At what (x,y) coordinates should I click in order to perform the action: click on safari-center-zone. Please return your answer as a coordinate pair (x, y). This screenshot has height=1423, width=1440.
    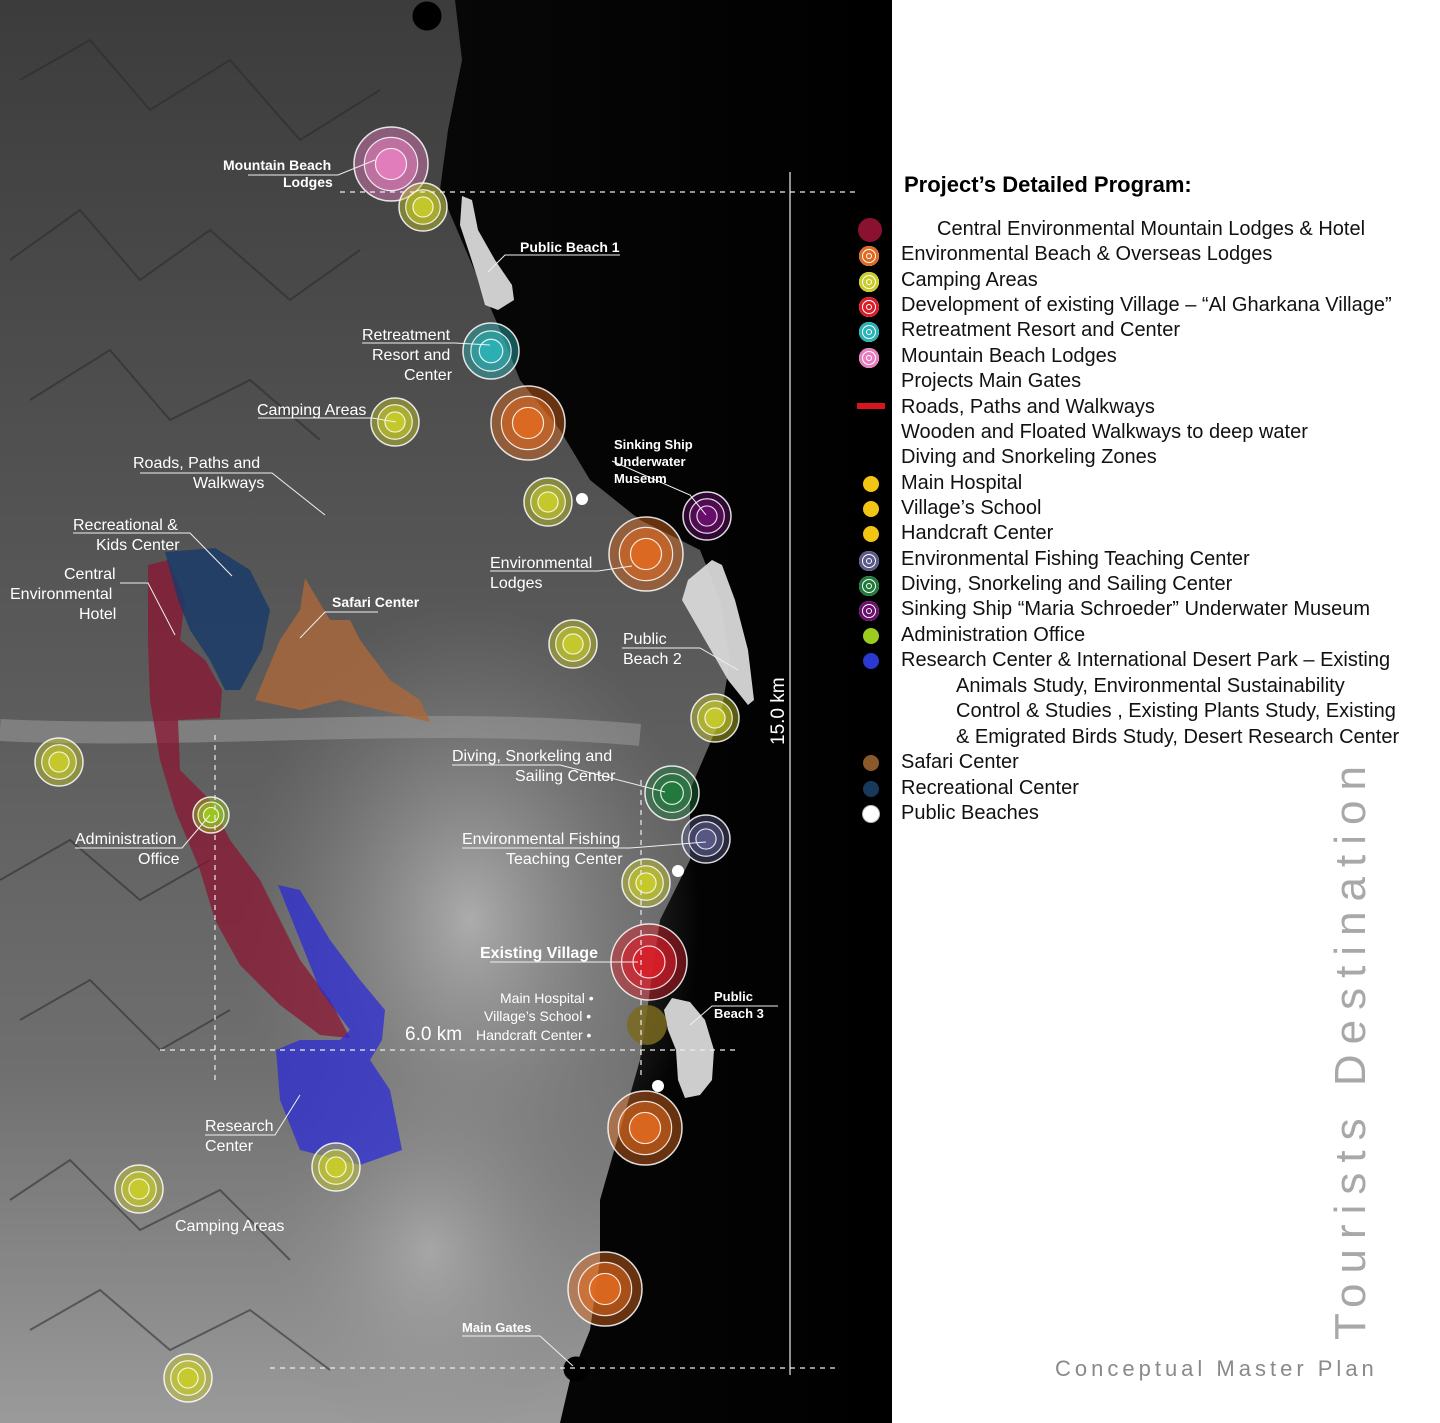
    Looking at the image, I should click on (342, 650).